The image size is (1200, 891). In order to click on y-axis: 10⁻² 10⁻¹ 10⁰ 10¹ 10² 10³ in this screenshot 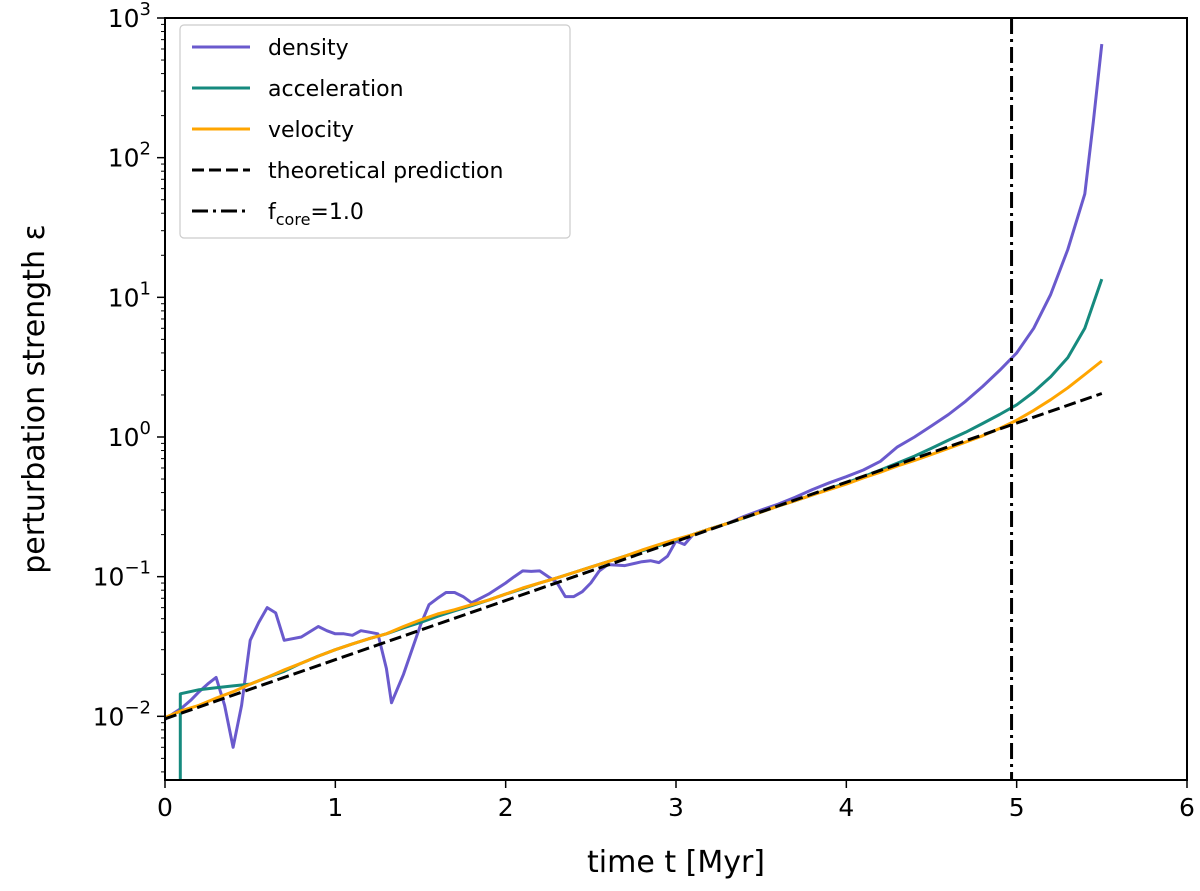, I will do `click(129, 386)`.